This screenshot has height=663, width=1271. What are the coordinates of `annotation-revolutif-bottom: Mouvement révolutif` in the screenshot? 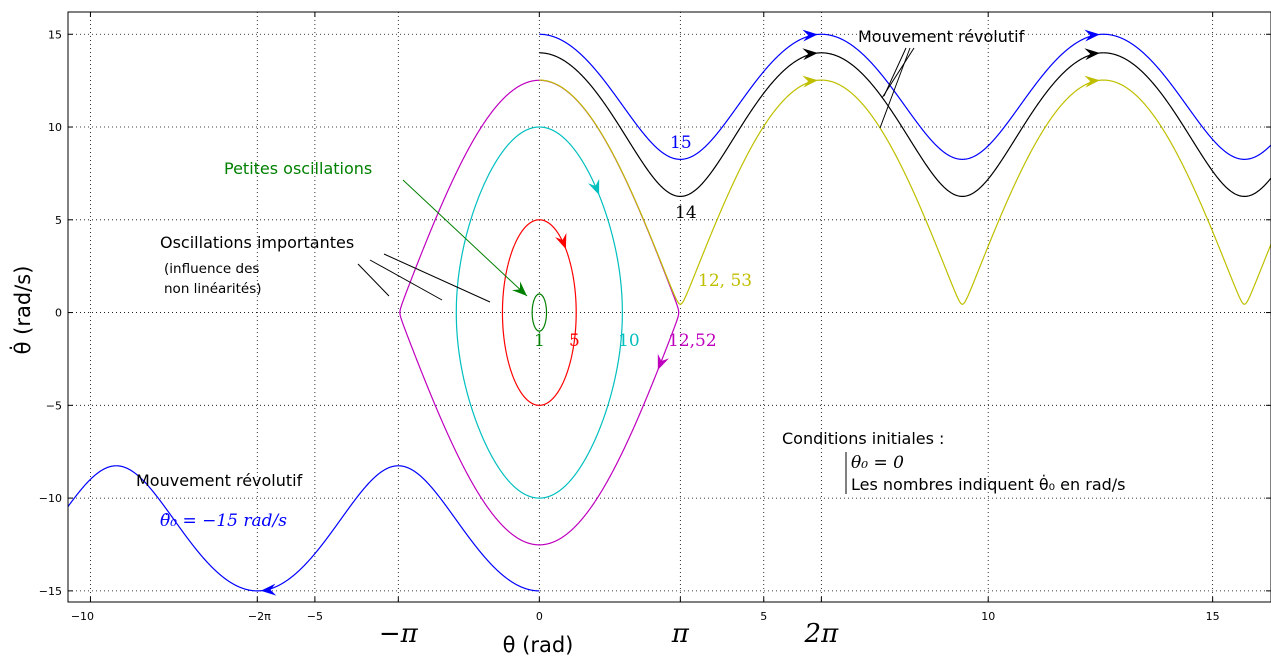 It's located at (219, 480).